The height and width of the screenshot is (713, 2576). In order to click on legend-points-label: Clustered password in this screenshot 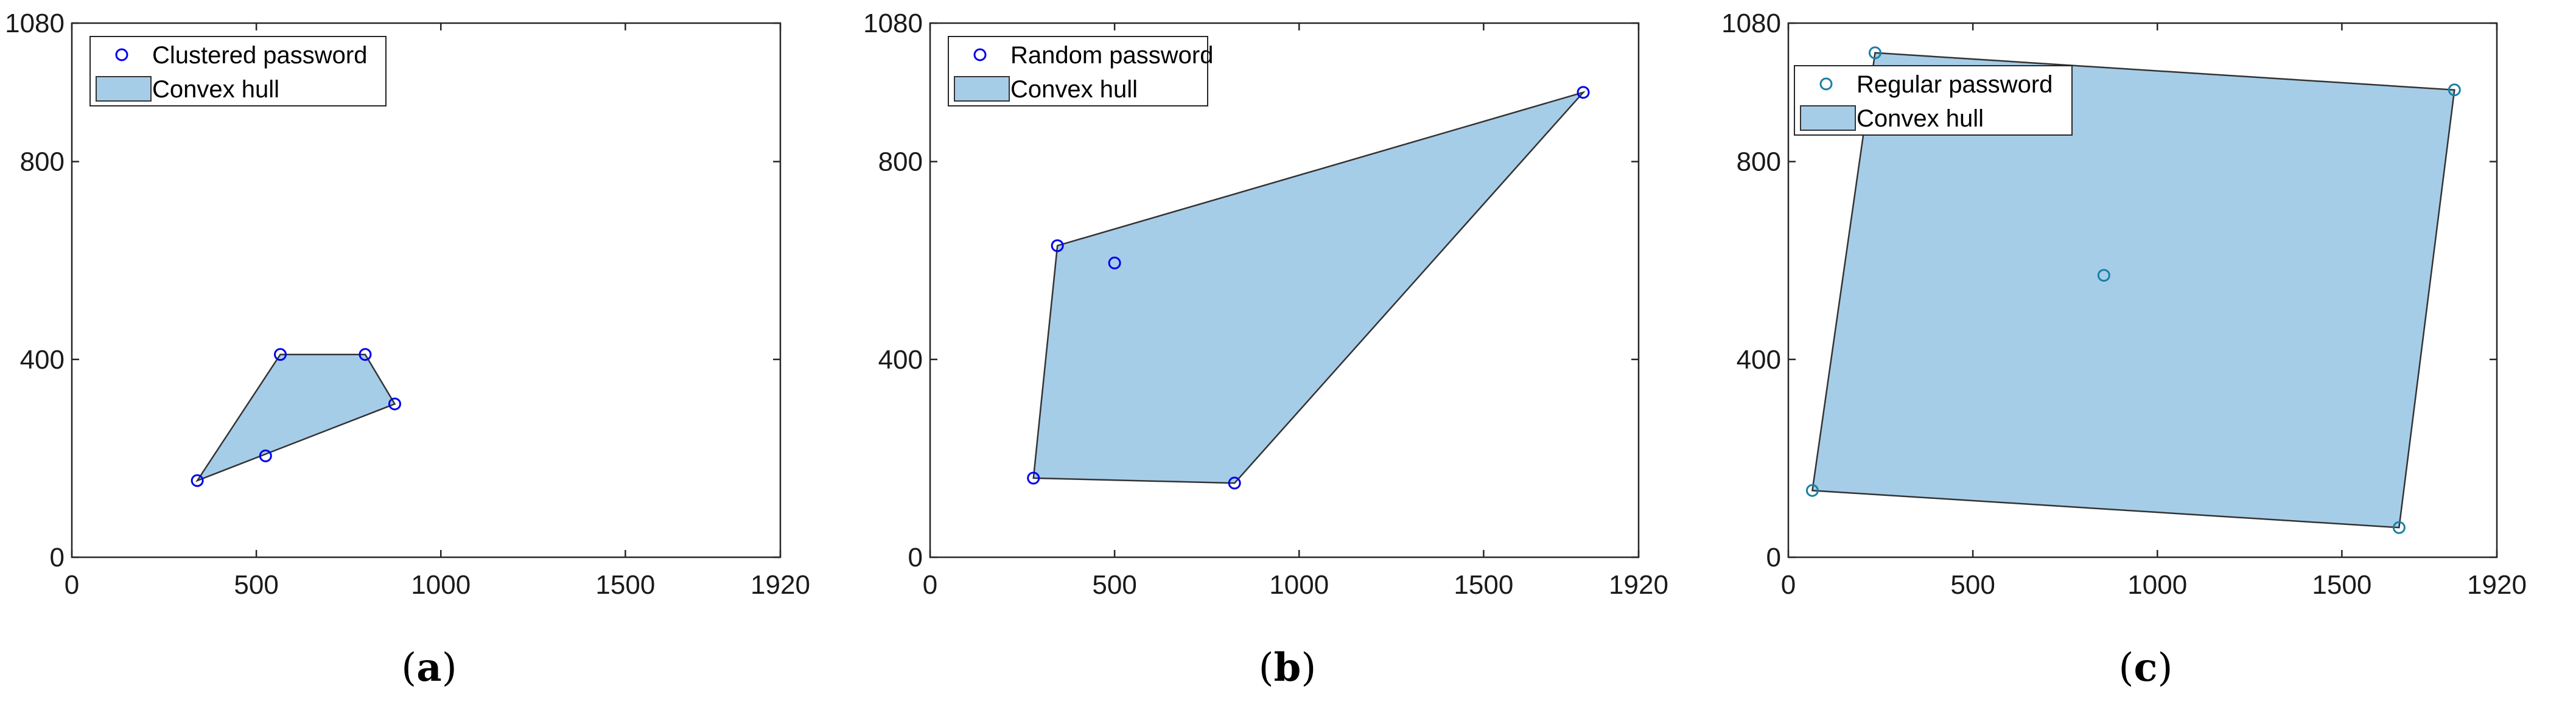, I will do `click(260, 55)`.